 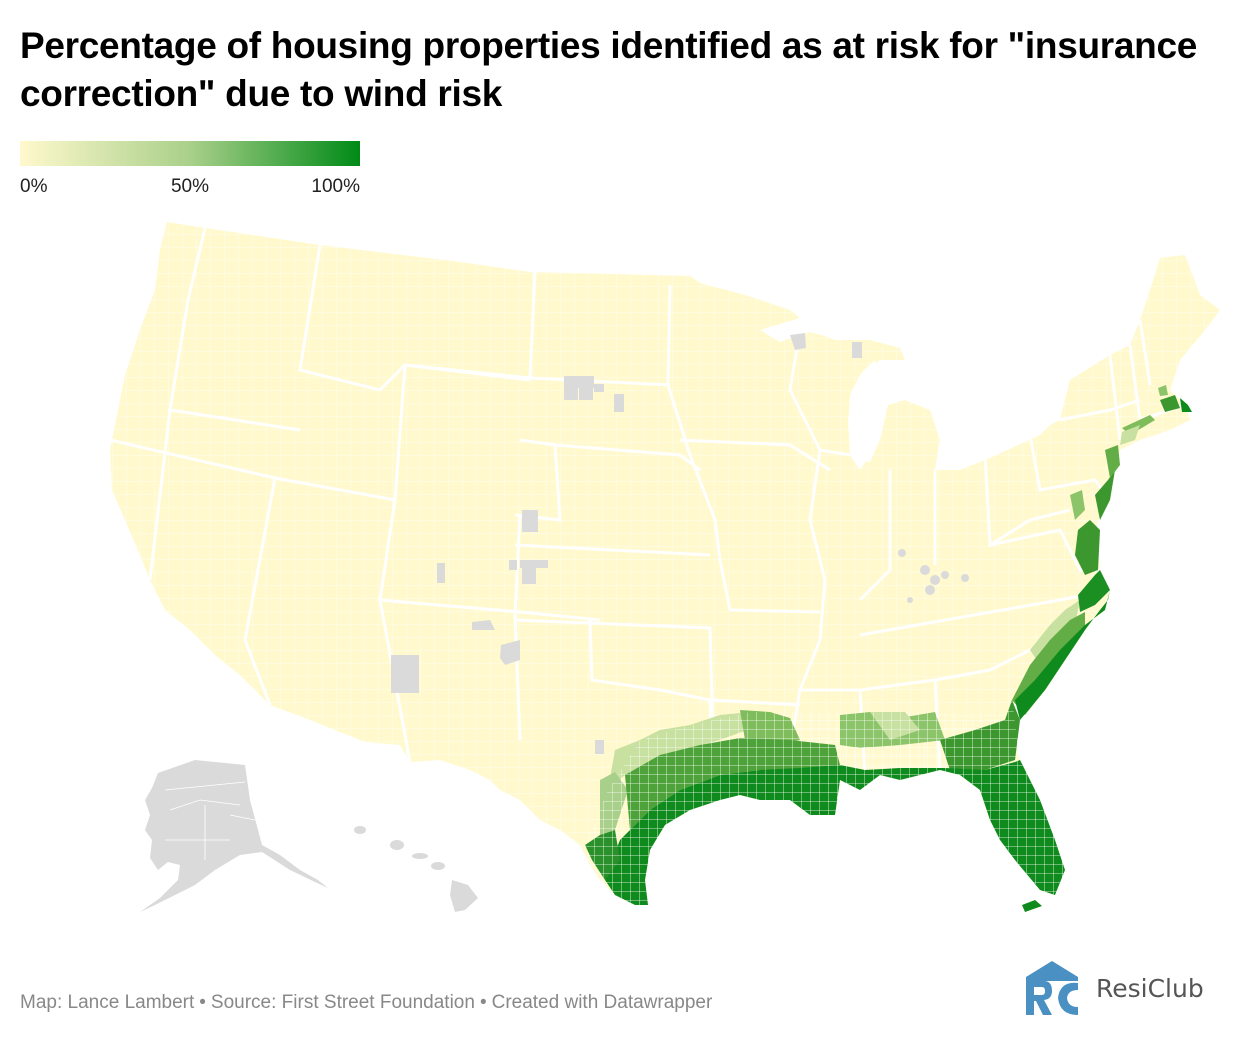 I want to click on source-credit: Source: First Street Foundation, so click(x=342, y=1002).